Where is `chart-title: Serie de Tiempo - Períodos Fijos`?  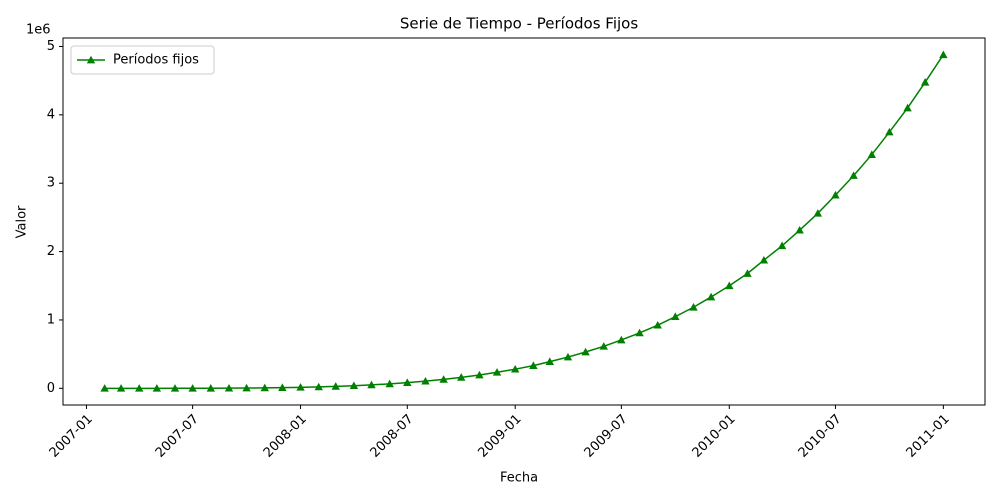
chart-title: Serie de Tiempo - Períodos Fijos is located at coordinates (519, 24).